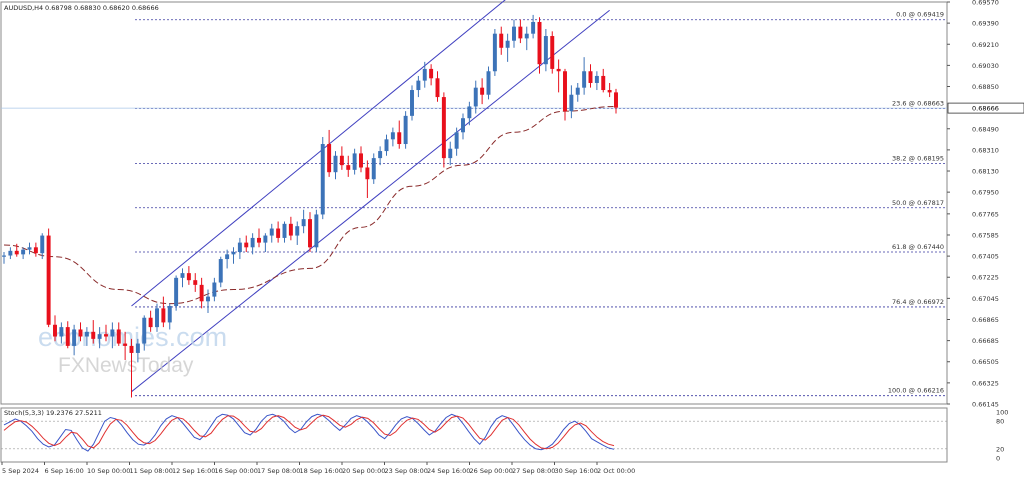 The height and width of the screenshot is (481, 1024). I want to click on price-tick-label: 0.67405, so click(985, 257).